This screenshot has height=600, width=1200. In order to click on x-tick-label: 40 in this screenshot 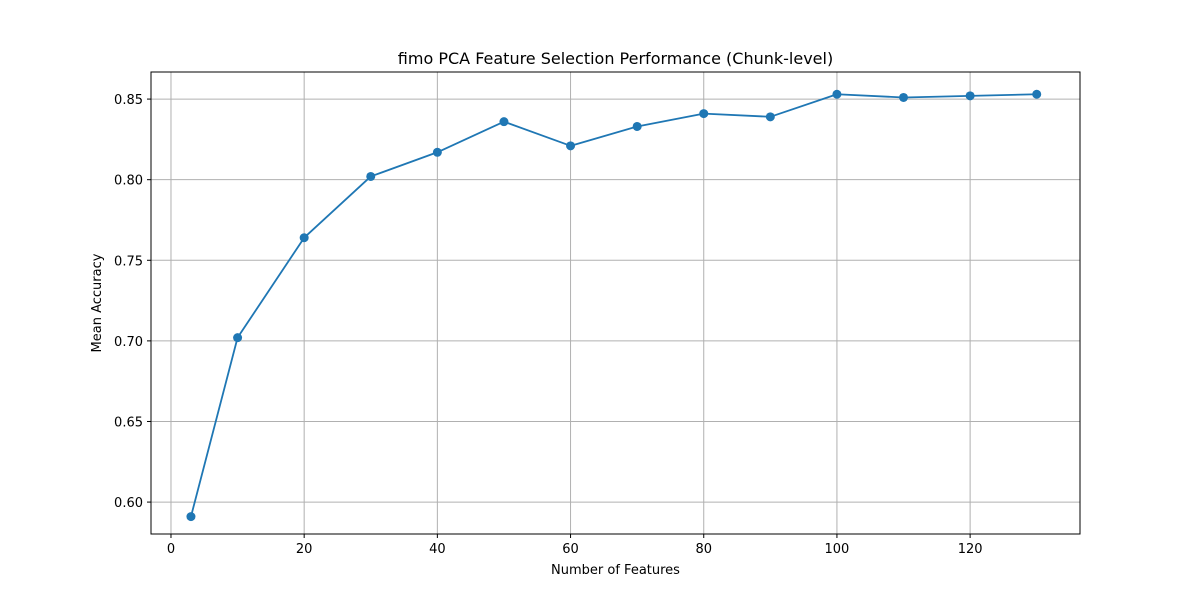, I will do `click(437, 549)`.